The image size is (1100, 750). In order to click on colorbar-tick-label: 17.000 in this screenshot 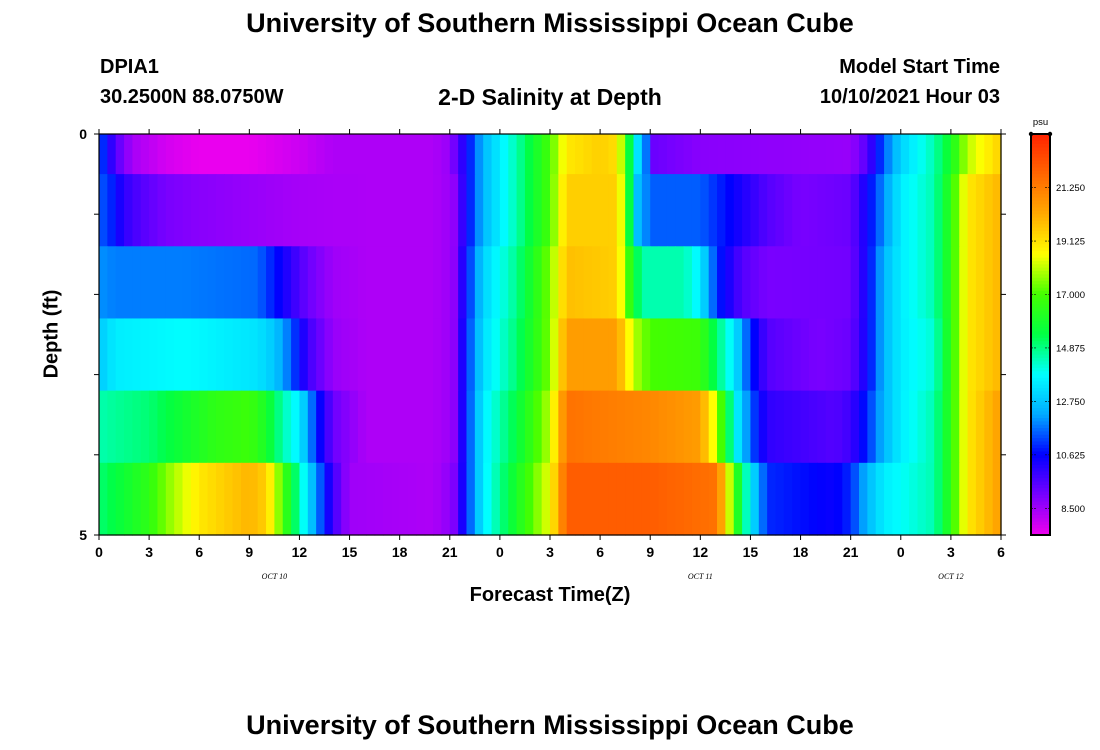, I will do `click(1070, 295)`.